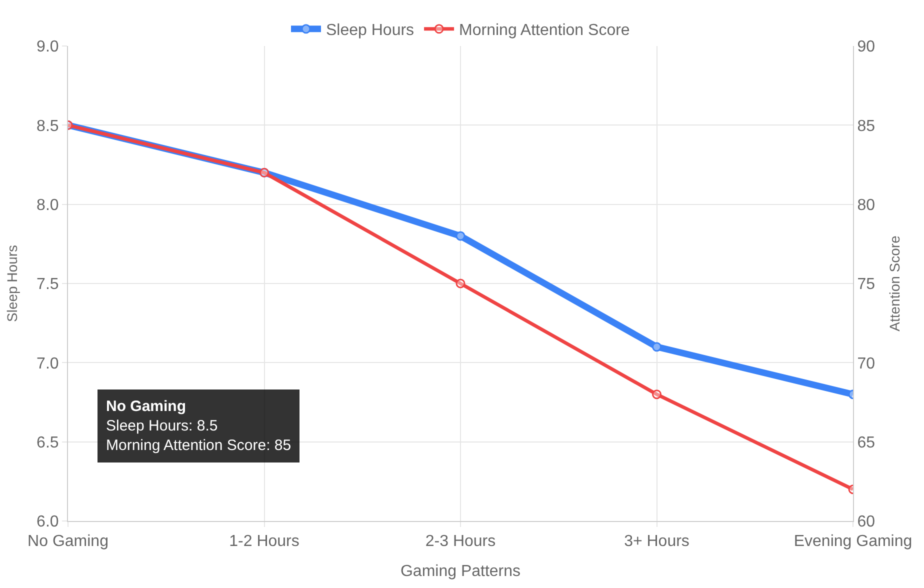  Describe the element at coordinates (199, 445) in the screenshot. I see `annotation: Morning Attention Score: 85` at that location.